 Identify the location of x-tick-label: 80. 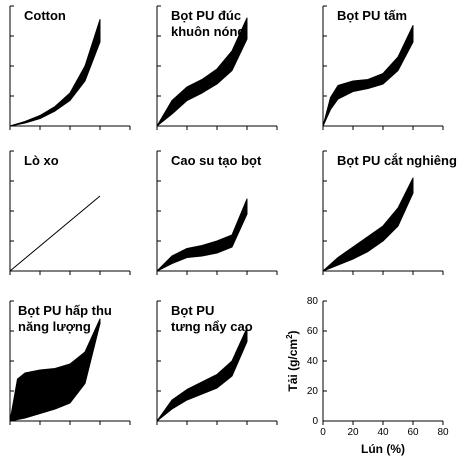
(443, 432).